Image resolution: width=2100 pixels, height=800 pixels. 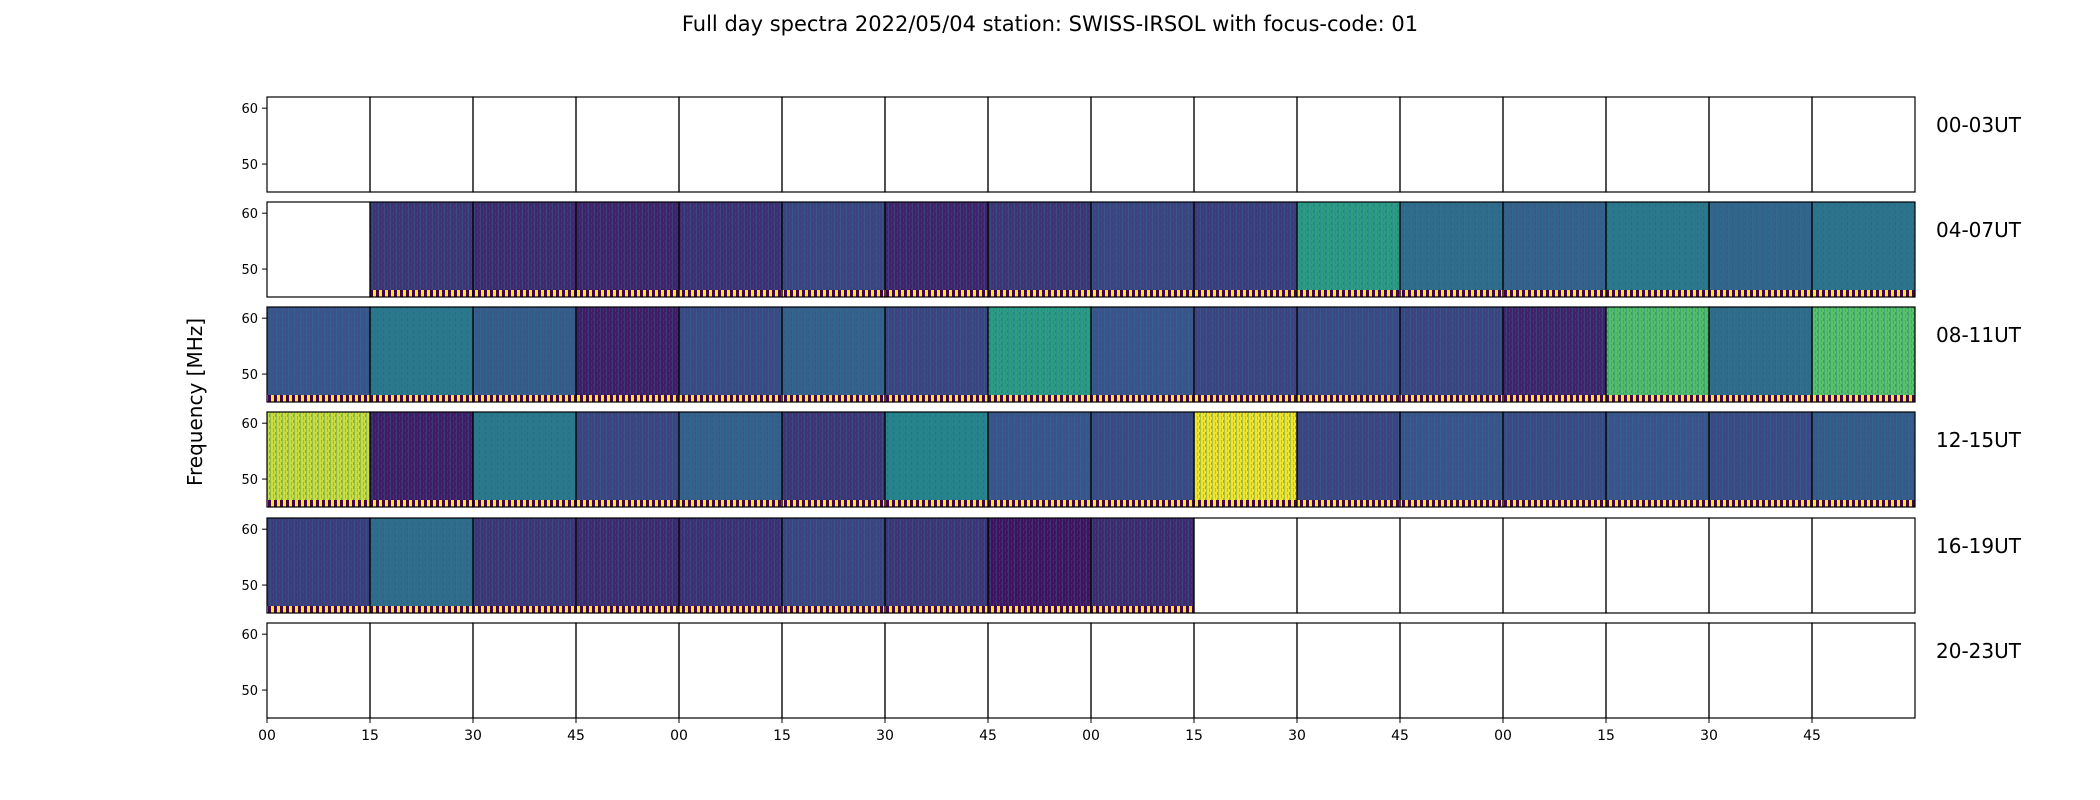 What do you see at coordinates (1979, 335) in the screenshot?
I see `row-label: 08-11UT` at bounding box center [1979, 335].